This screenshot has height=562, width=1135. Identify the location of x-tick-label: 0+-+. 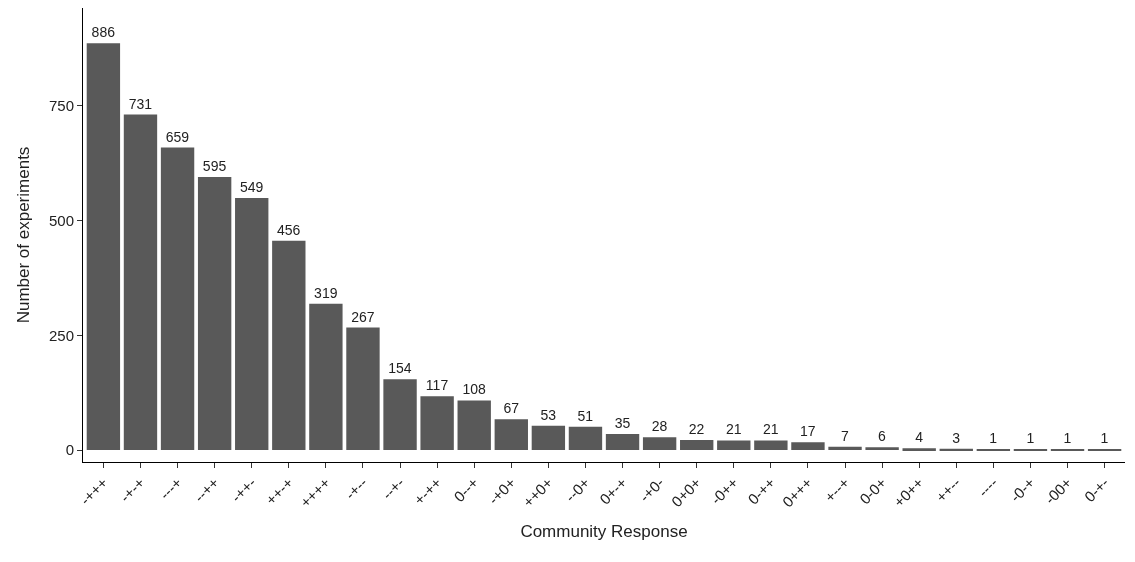
(613, 490).